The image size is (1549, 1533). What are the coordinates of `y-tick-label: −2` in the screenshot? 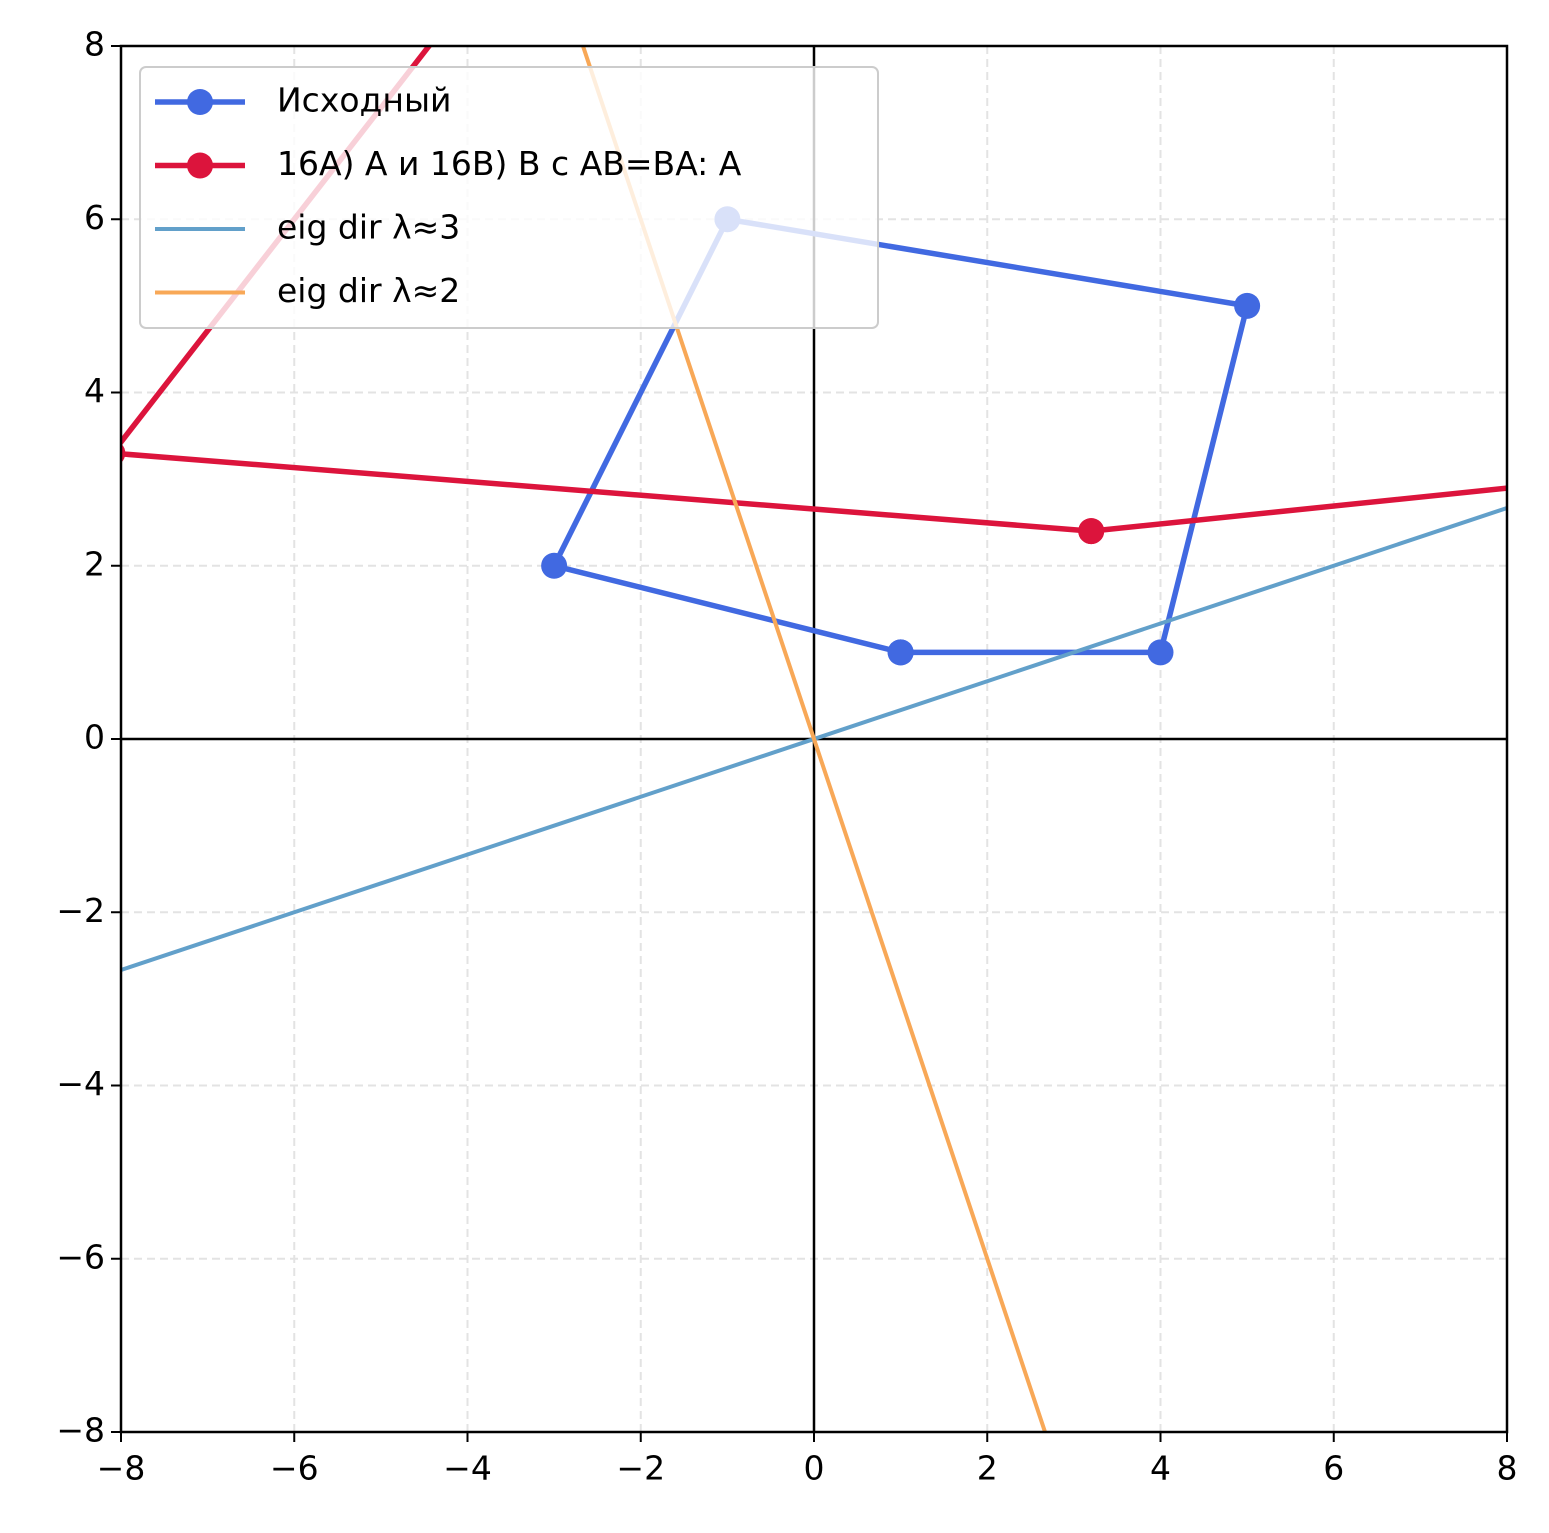 It's located at (80, 910).